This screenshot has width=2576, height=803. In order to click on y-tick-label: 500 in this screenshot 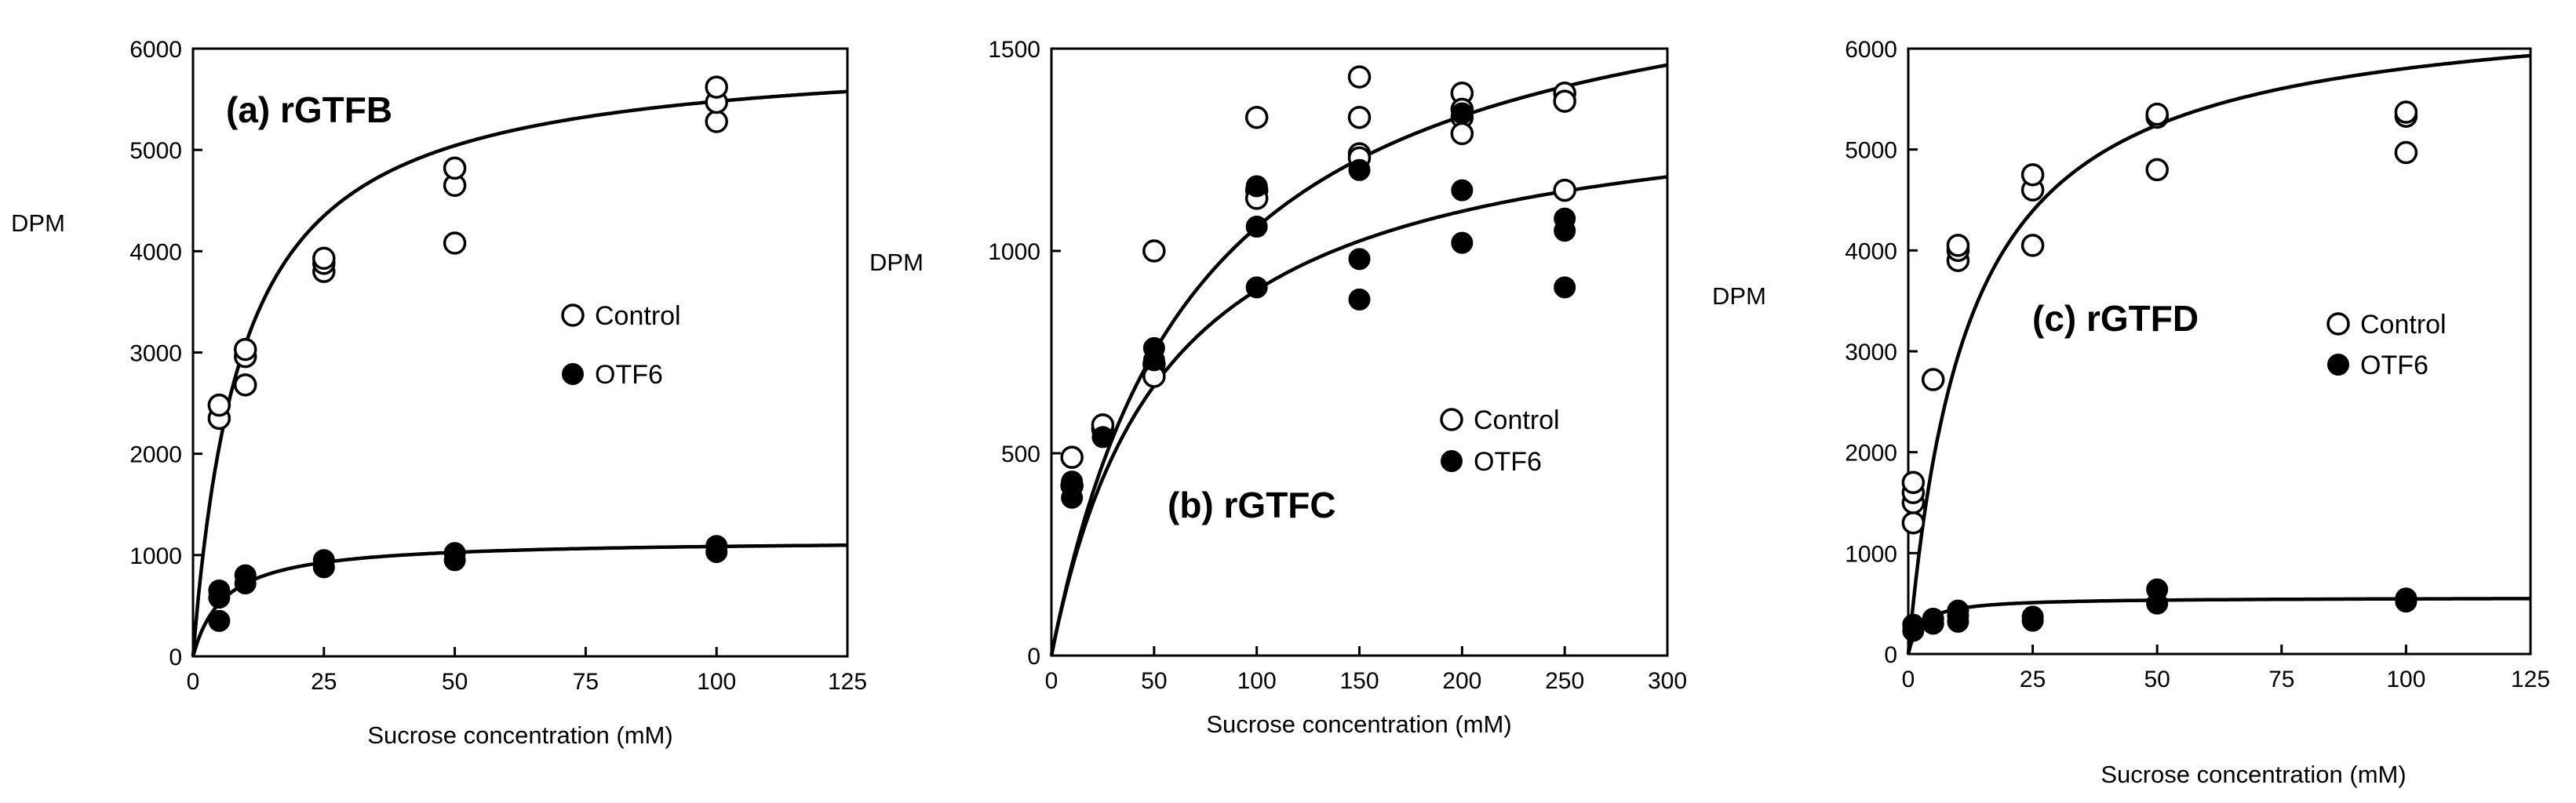, I will do `click(1020, 454)`.